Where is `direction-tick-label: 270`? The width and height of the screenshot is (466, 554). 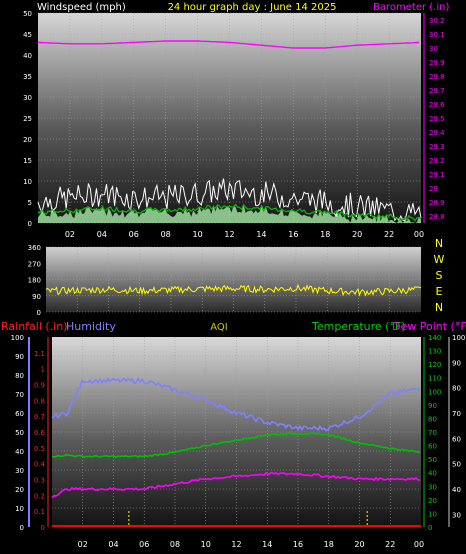 direction-tick-label: 270 is located at coordinates (34, 264).